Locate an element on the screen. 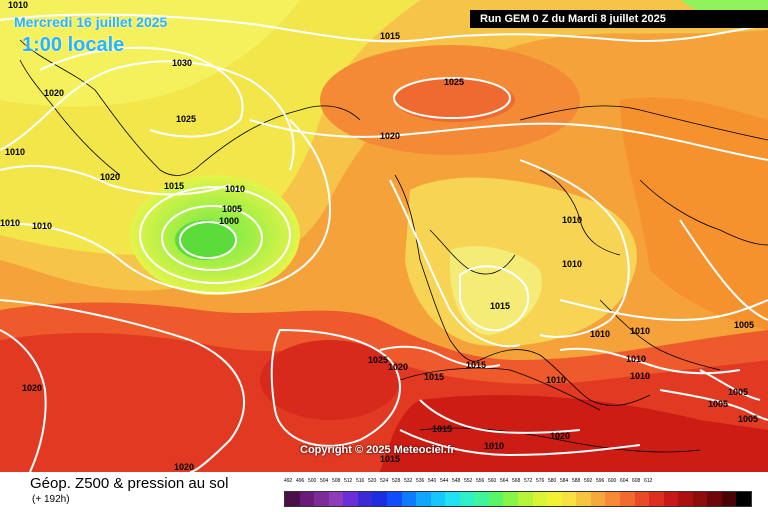 This screenshot has width=768, height=512. forecast-local-time: 1:00 locale is located at coordinates (73, 45).